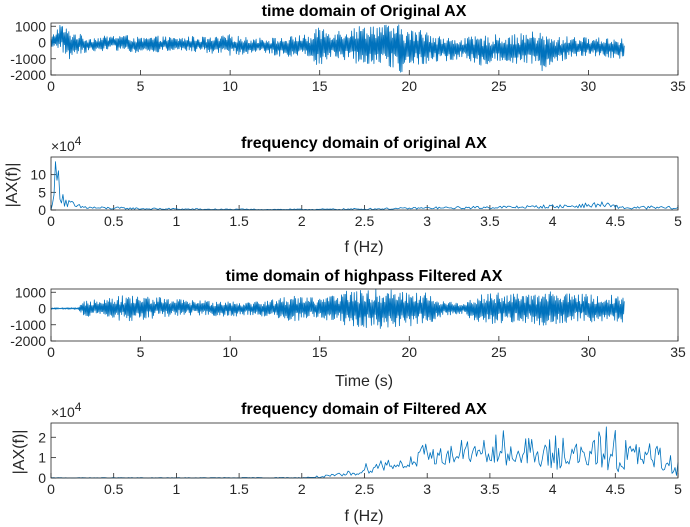  What do you see at coordinates (364, 11) in the screenshot?
I see `subplot-title: time domain of Original AX` at bounding box center [364, 11].